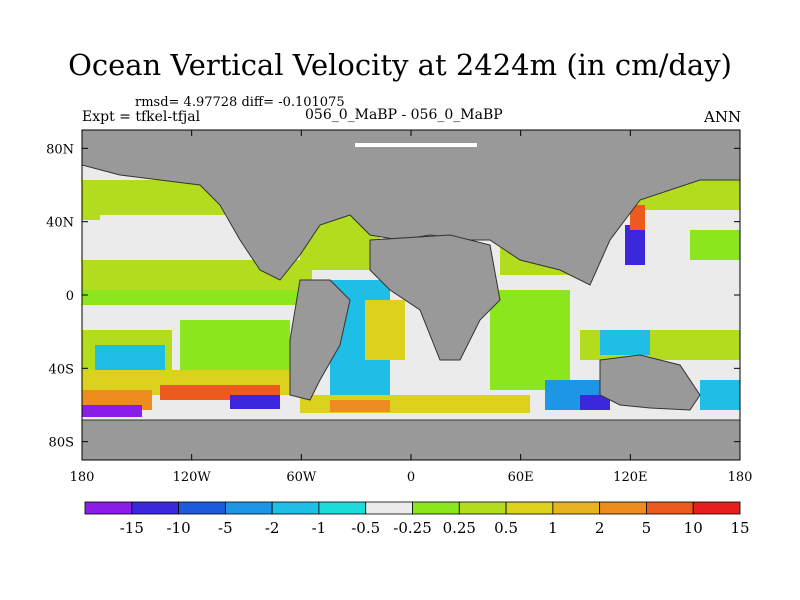 This screenshot has width=800, height=600. What do you see at coordinates (411, 477) in the screenshot?
I see `x-tick-label: 0` at bounding box center [411, 477].